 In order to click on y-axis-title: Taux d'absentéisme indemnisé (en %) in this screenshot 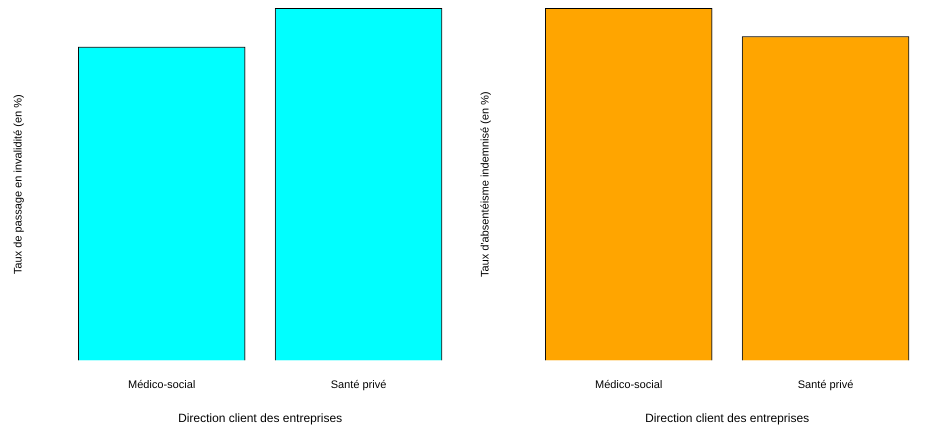, I will do `click(486, 184)`.